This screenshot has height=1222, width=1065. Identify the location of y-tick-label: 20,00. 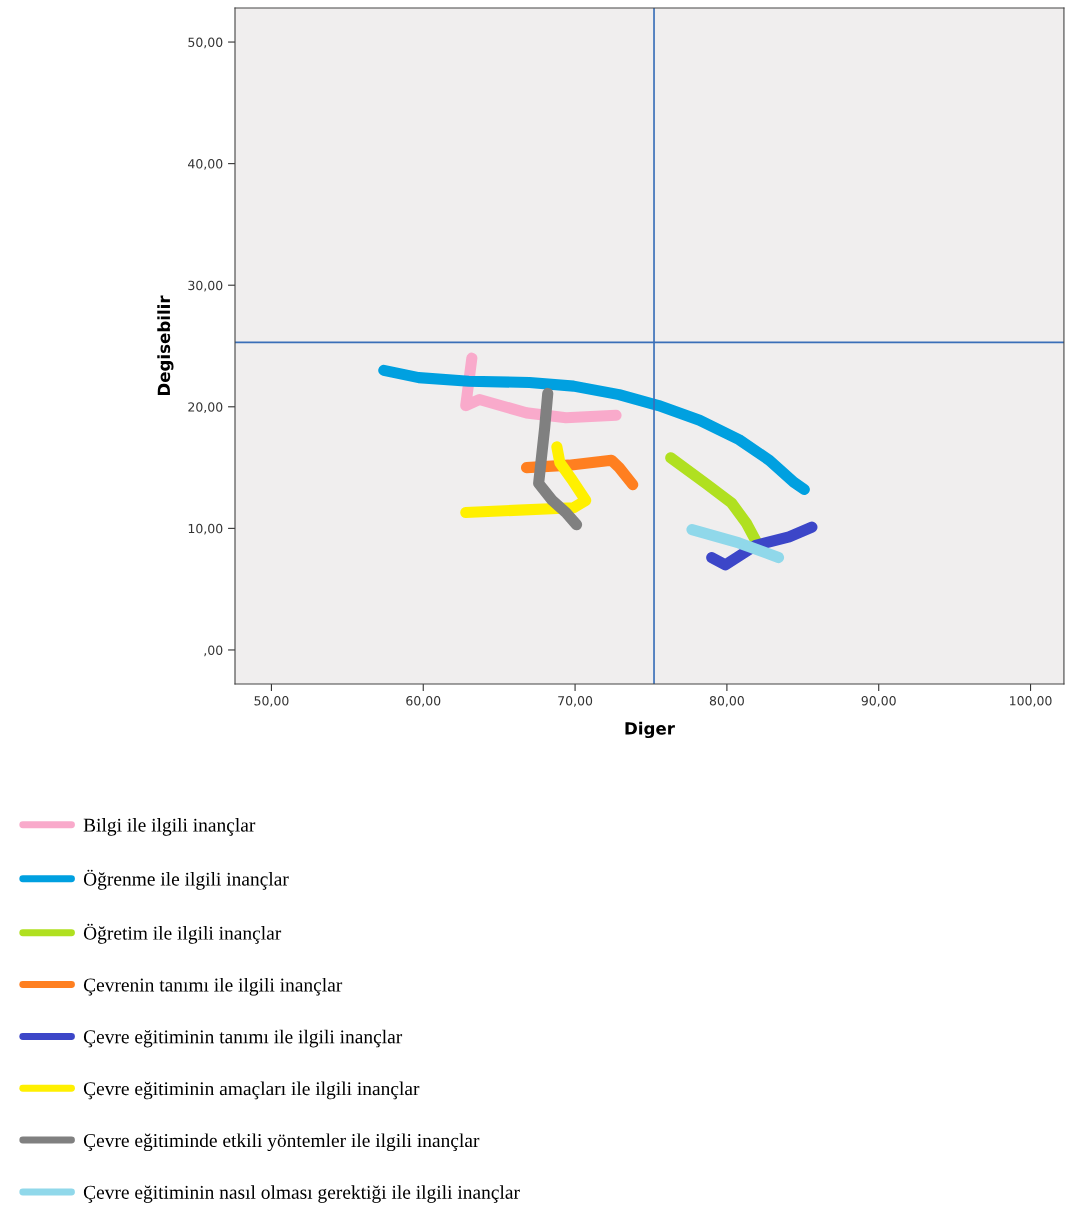
(205, 407).